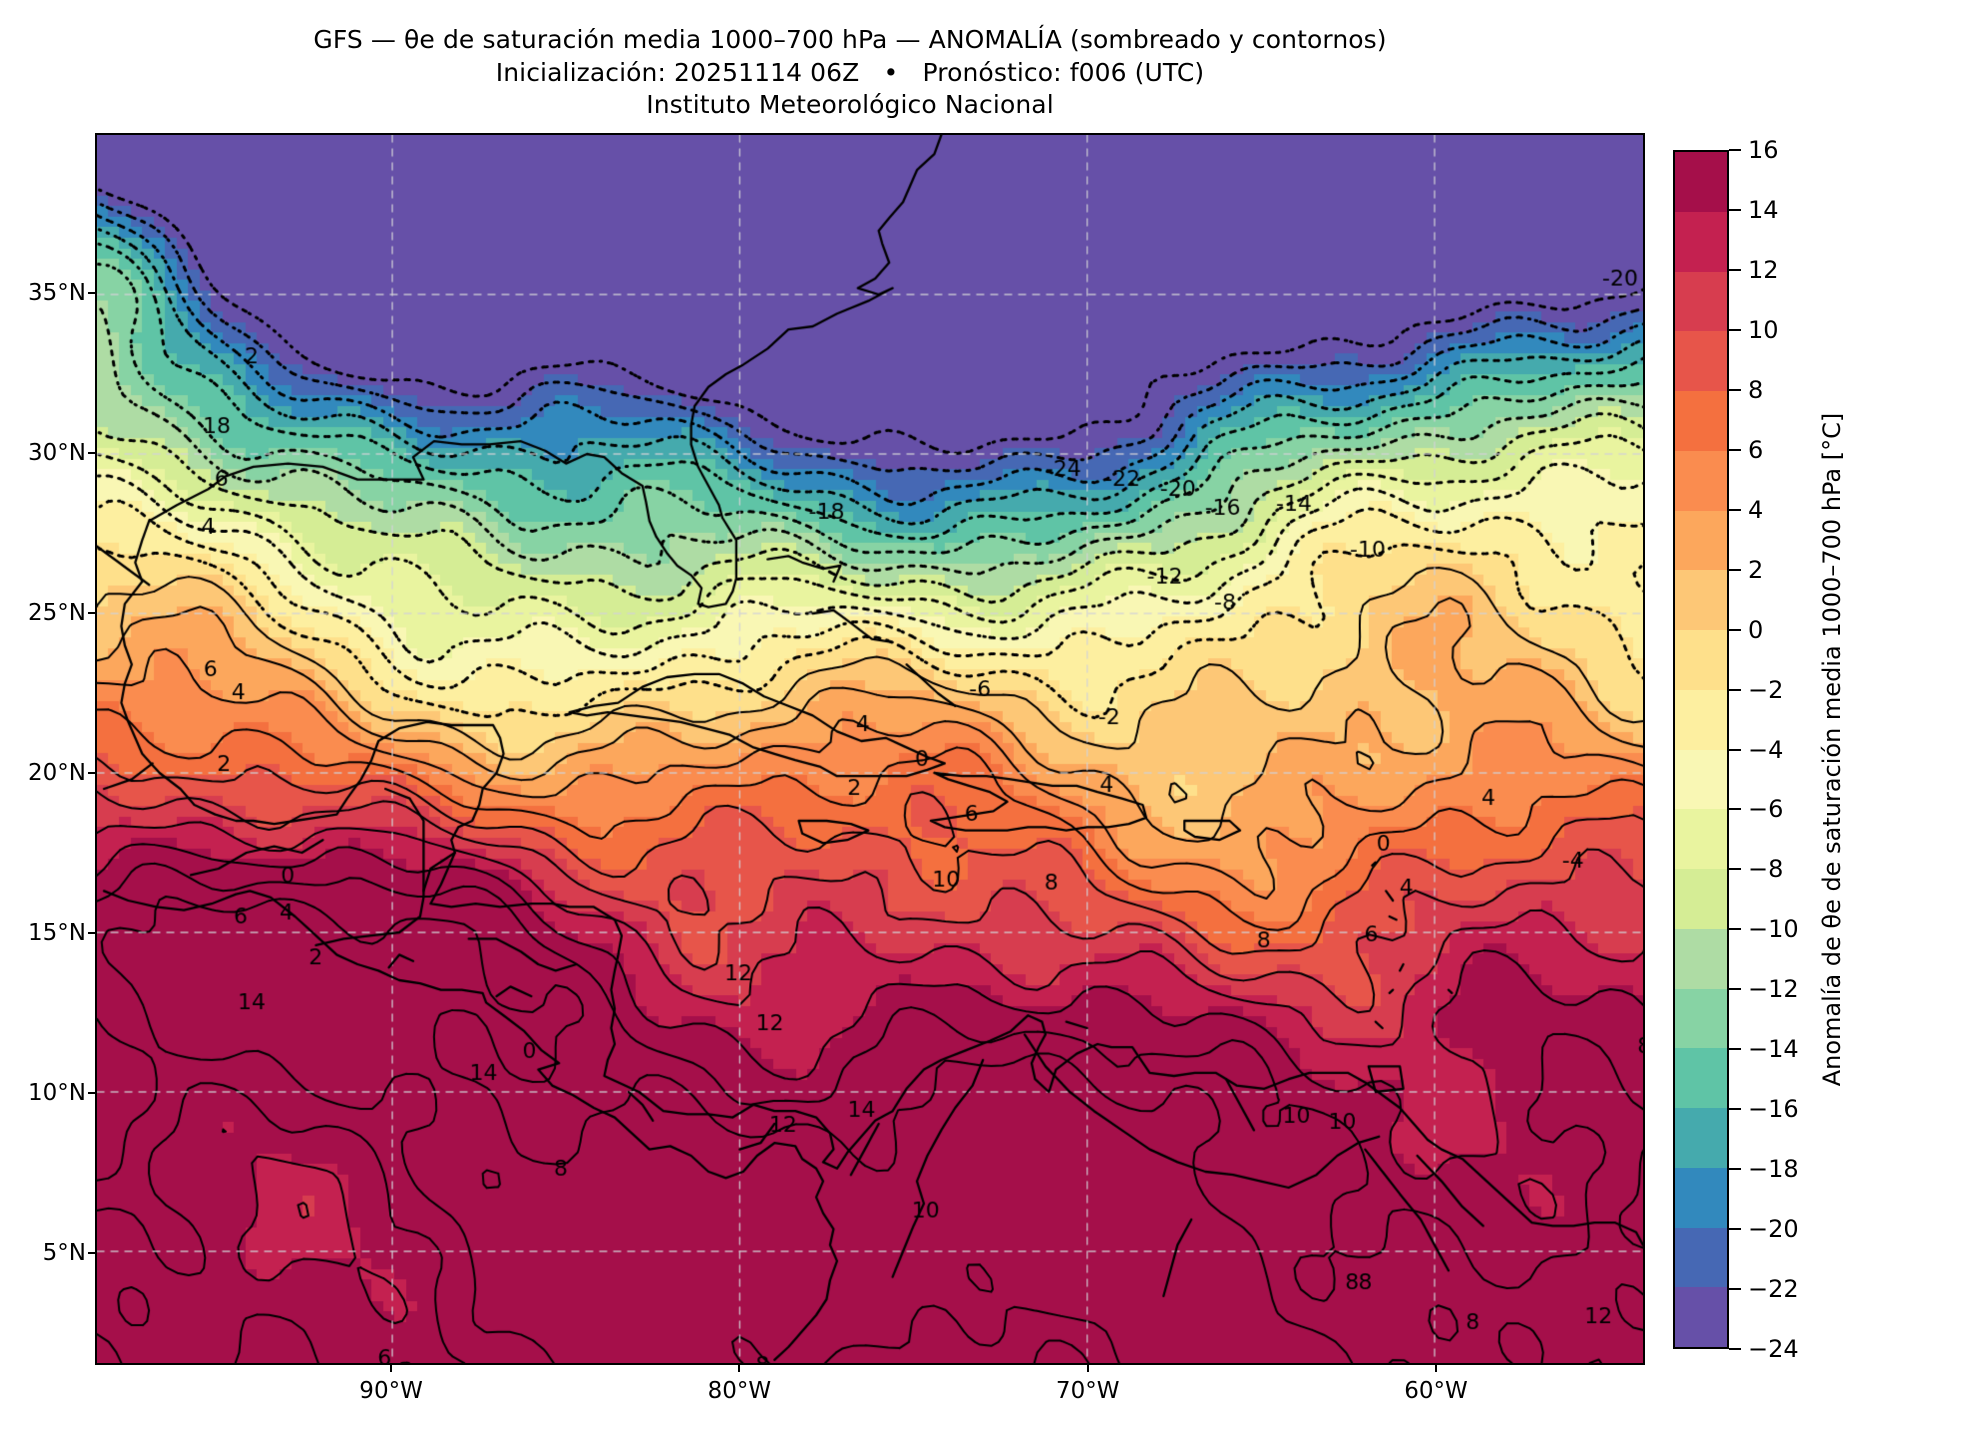  I want to click on colorbar, so click(1701, 749).